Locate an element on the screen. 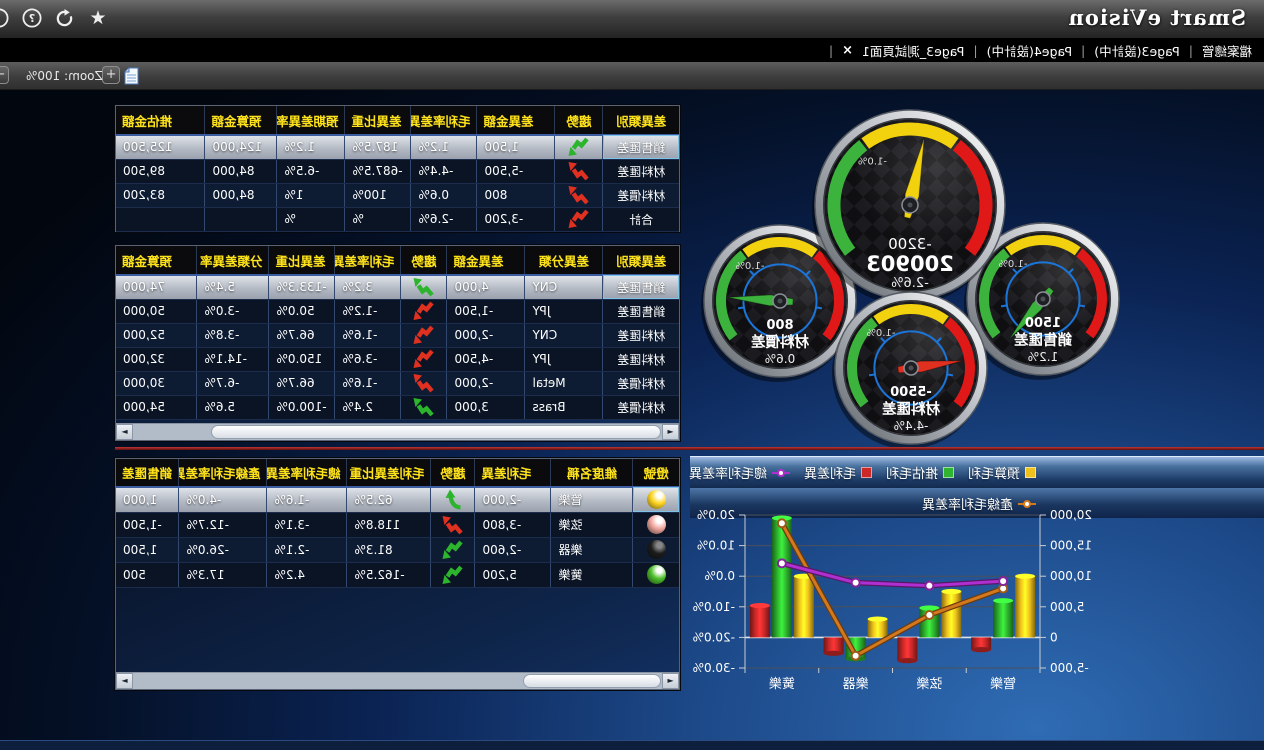 This screenshot has width=1264, height=750. circle-icon is located at coordinates (5, 18).